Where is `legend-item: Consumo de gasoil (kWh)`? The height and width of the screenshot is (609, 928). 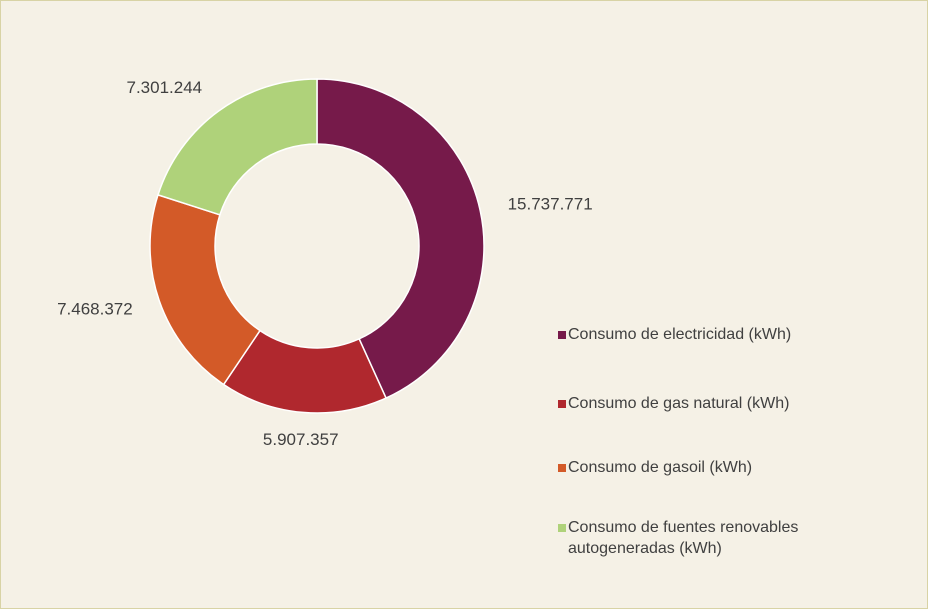 legend-item: Consumo de gasoil (kWh) is located at coordinates (723, 467).